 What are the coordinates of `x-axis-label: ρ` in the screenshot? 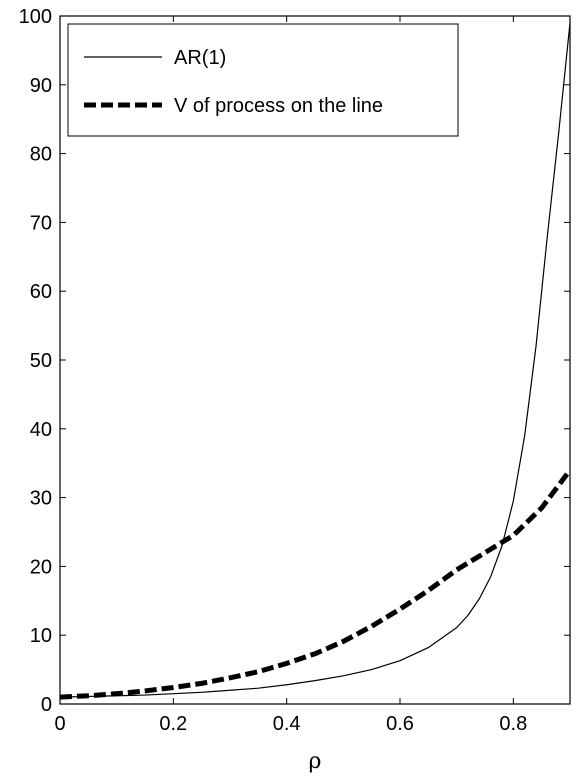 It's located at (315, 761).